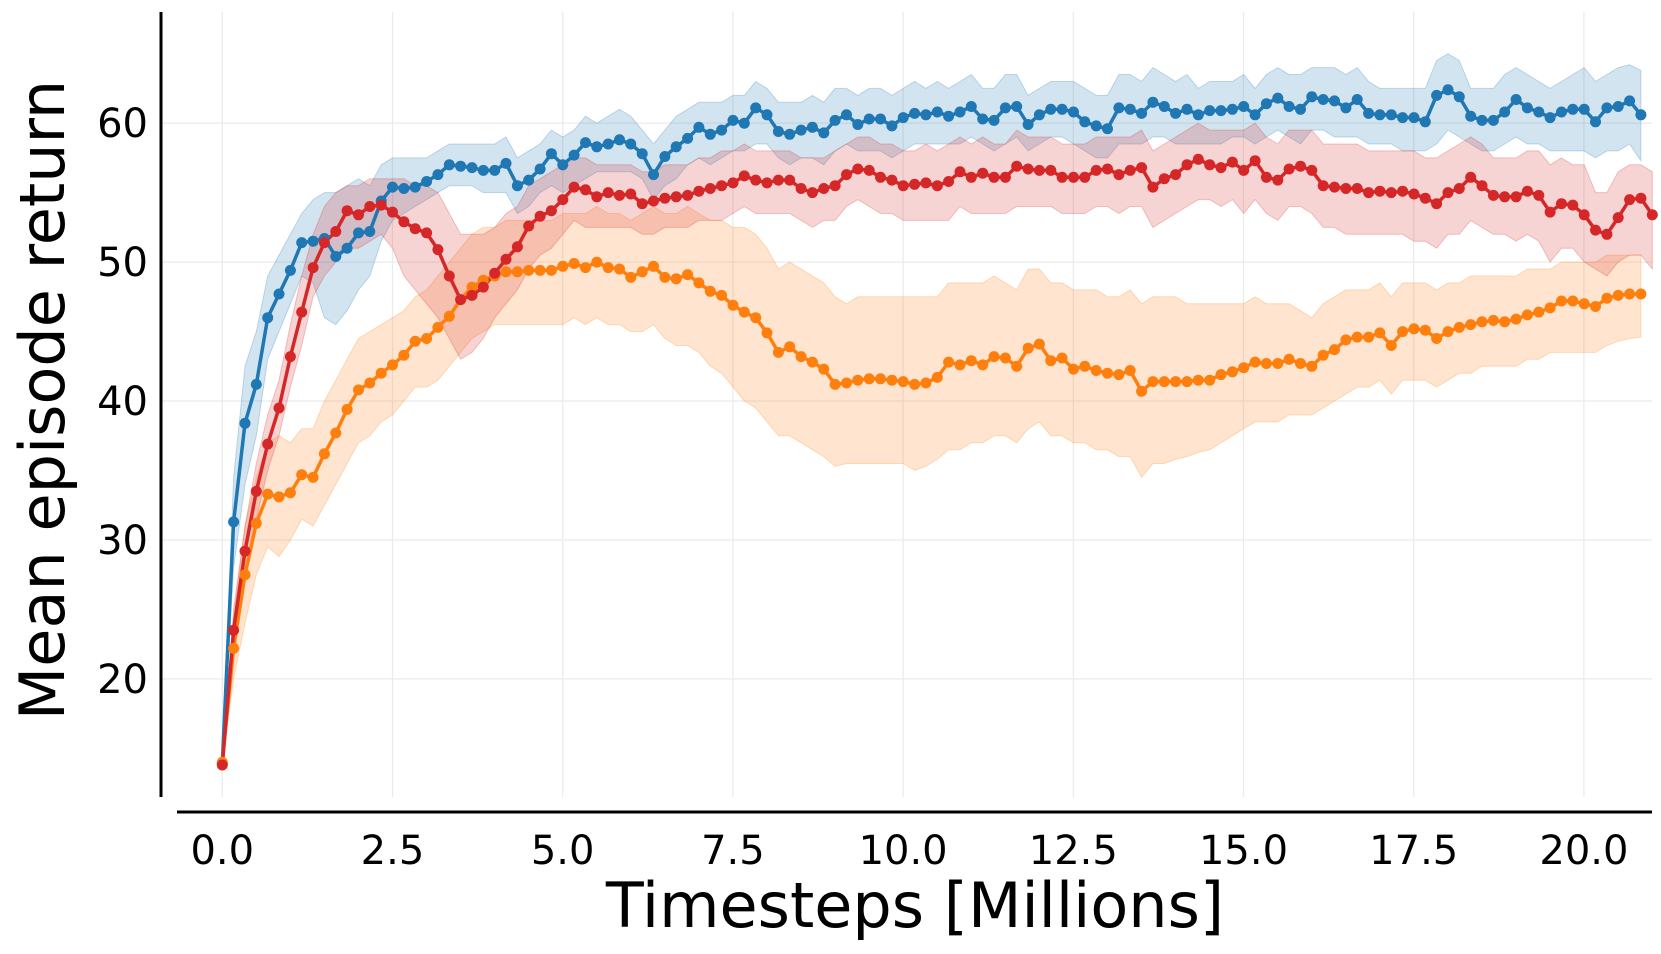 The image size is (1661, 954). What do you see at coordinates (914, 905) in the screenshot?
I see `x-axis-label: Timesteps [Millions]` at bounding box center [914, 905].